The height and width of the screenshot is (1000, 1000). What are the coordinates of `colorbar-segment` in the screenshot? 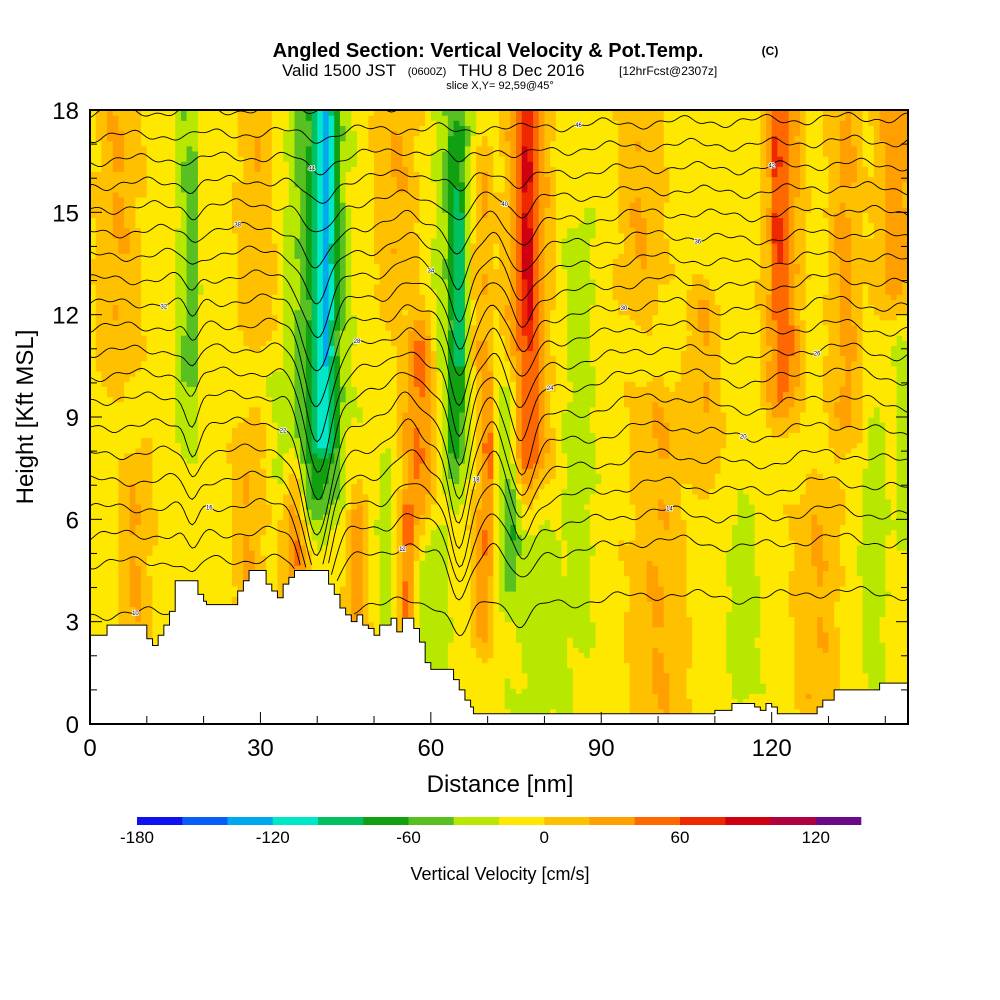 It's located at (341, 821).